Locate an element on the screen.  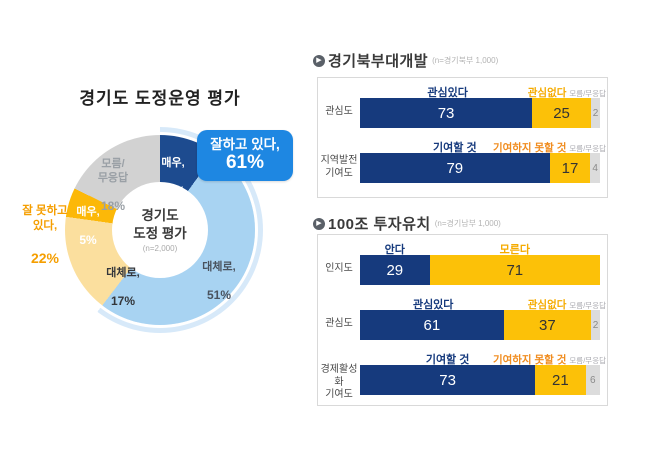
bar-segment-unknown: 4 is located at coordinates (595, 168).